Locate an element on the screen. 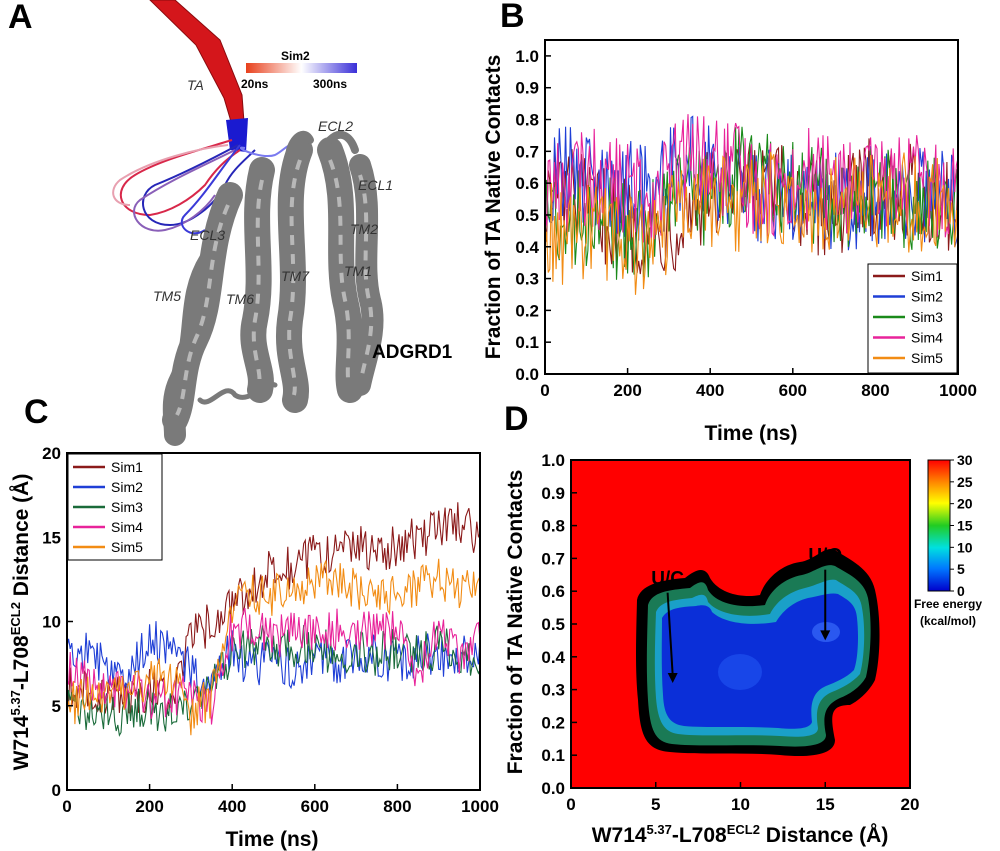 The height and width of the screenshot is (851, 1000). panel-label-d: D is located at coordinates (516, 419).